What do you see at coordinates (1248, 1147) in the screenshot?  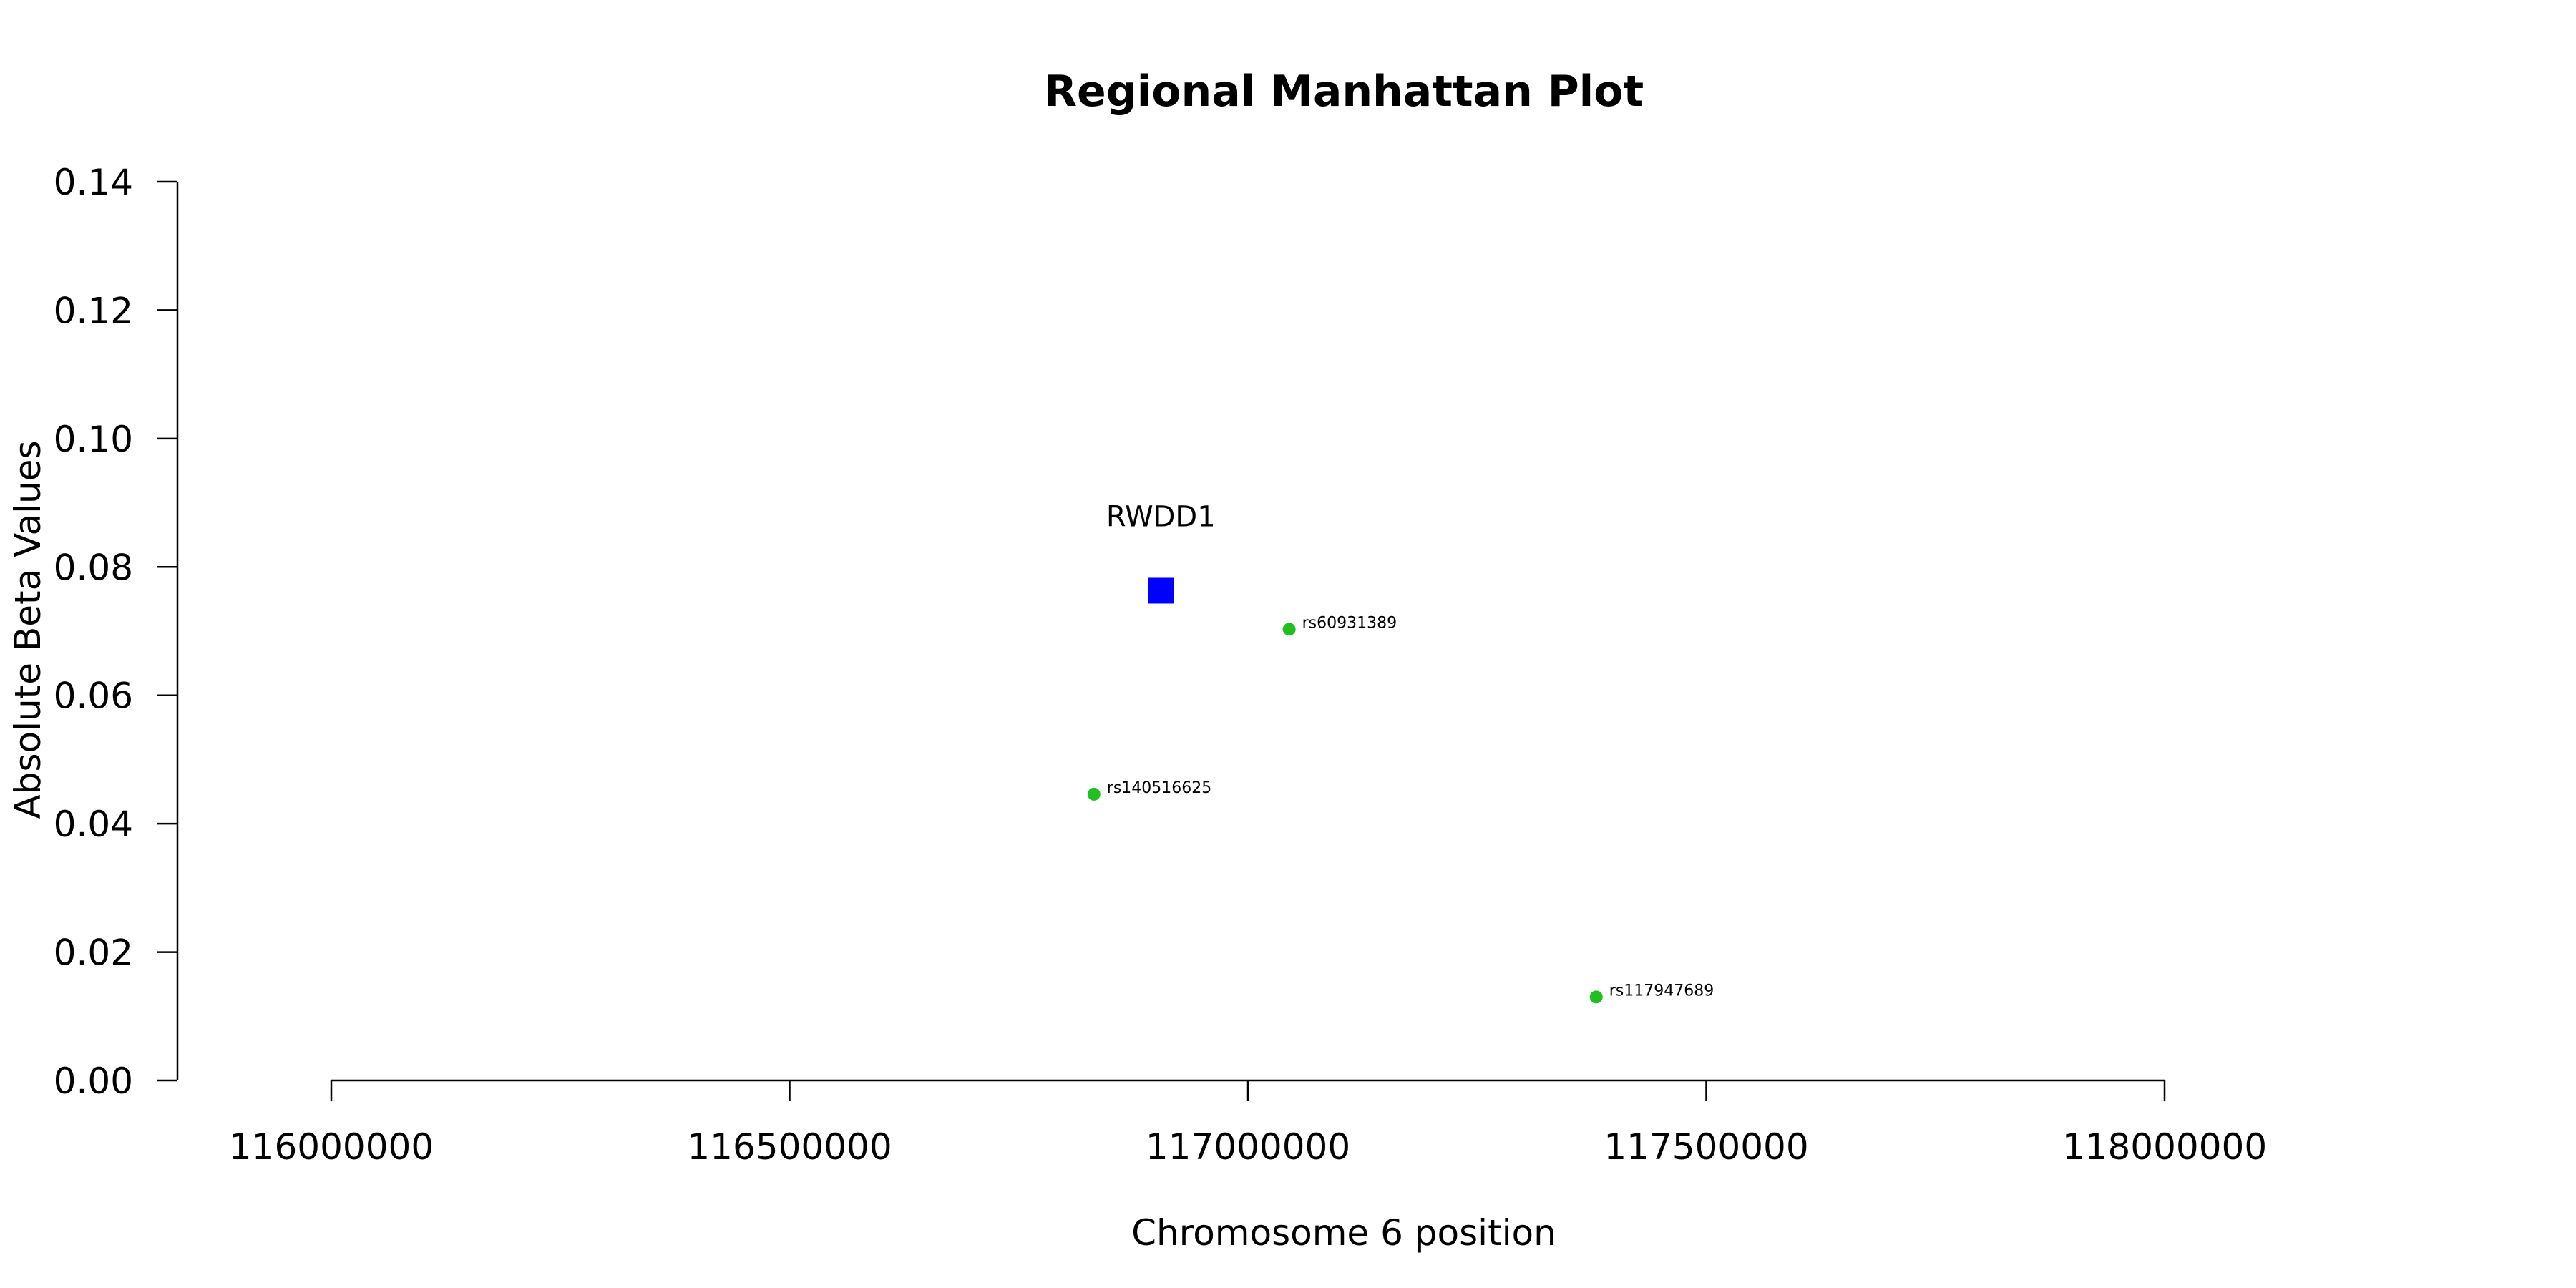 I see `x-tick-label: 117000000` at bounding box center [1248, 1147].